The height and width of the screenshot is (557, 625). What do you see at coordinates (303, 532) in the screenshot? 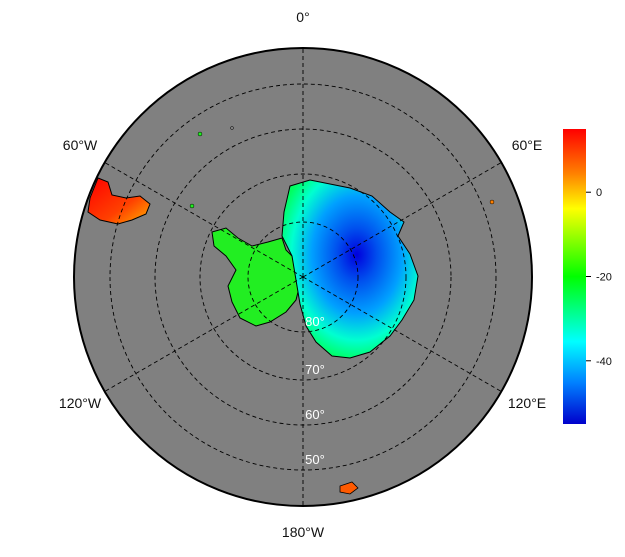
I see `longitude-label-lon-180w: 180°W` at bounding box center [303, 532].